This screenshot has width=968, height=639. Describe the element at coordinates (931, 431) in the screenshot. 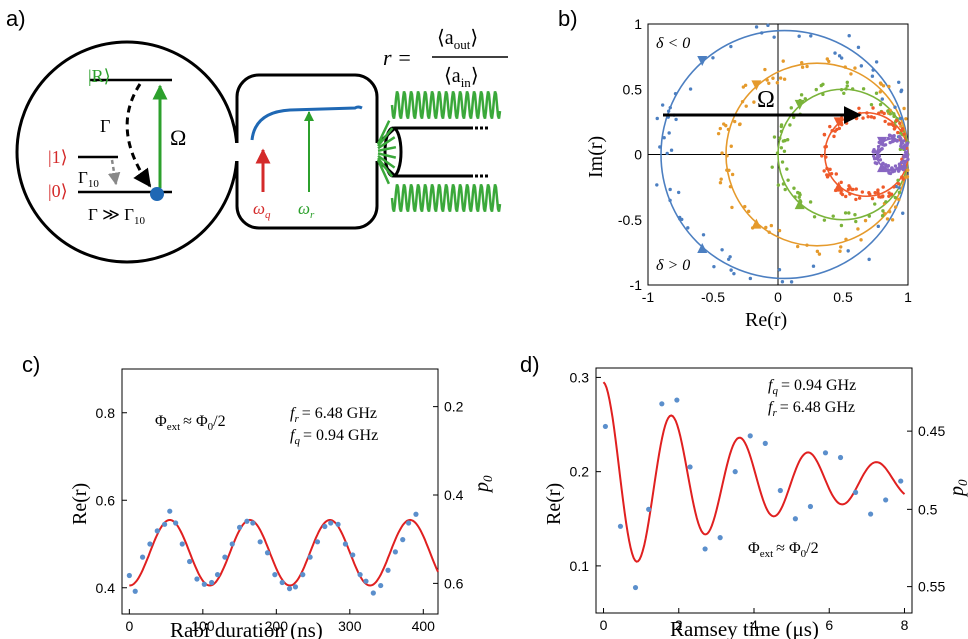

I see `d-y2tick-label: 0.45` at that location.